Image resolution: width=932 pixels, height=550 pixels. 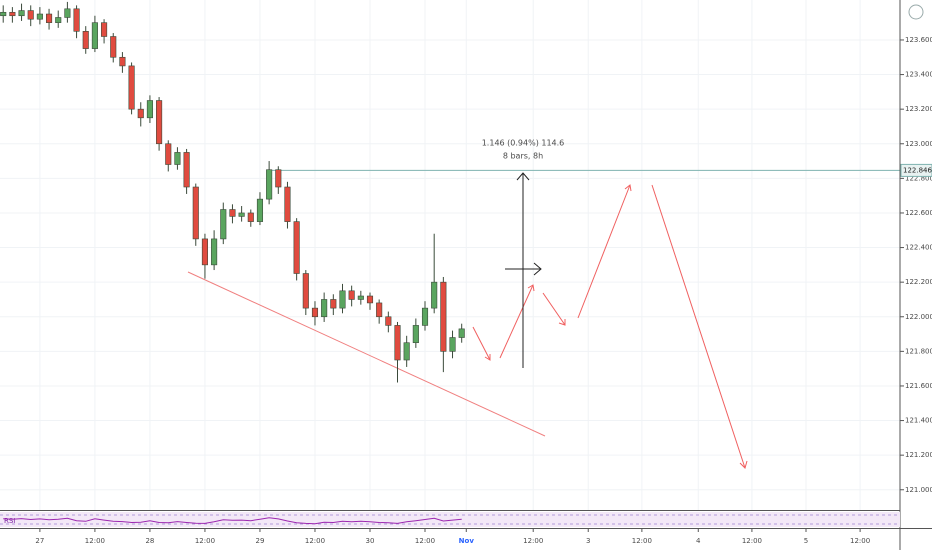 What do you see at coordinates (918, 75) in the screenshot?
I see `y-tick-label: 123.400` at bounding box center [918, 75].